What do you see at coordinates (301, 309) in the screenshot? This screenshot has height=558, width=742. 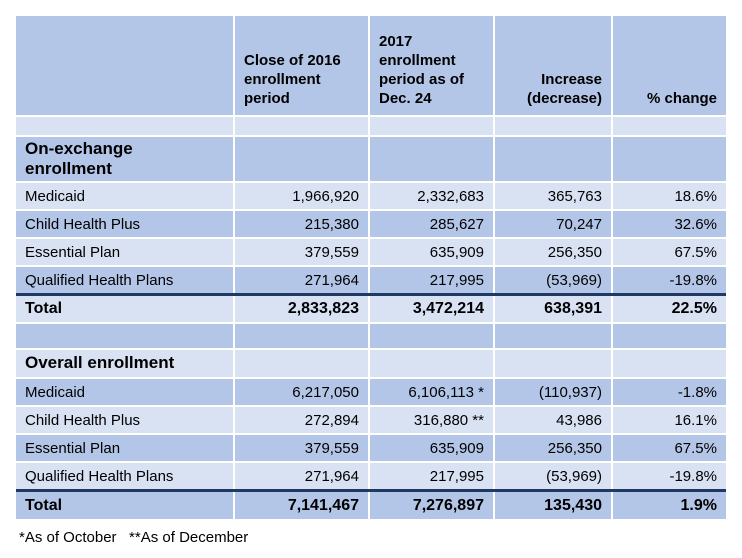 I see `cell-2016: 2,833,823` at bounding box center [301, 309].